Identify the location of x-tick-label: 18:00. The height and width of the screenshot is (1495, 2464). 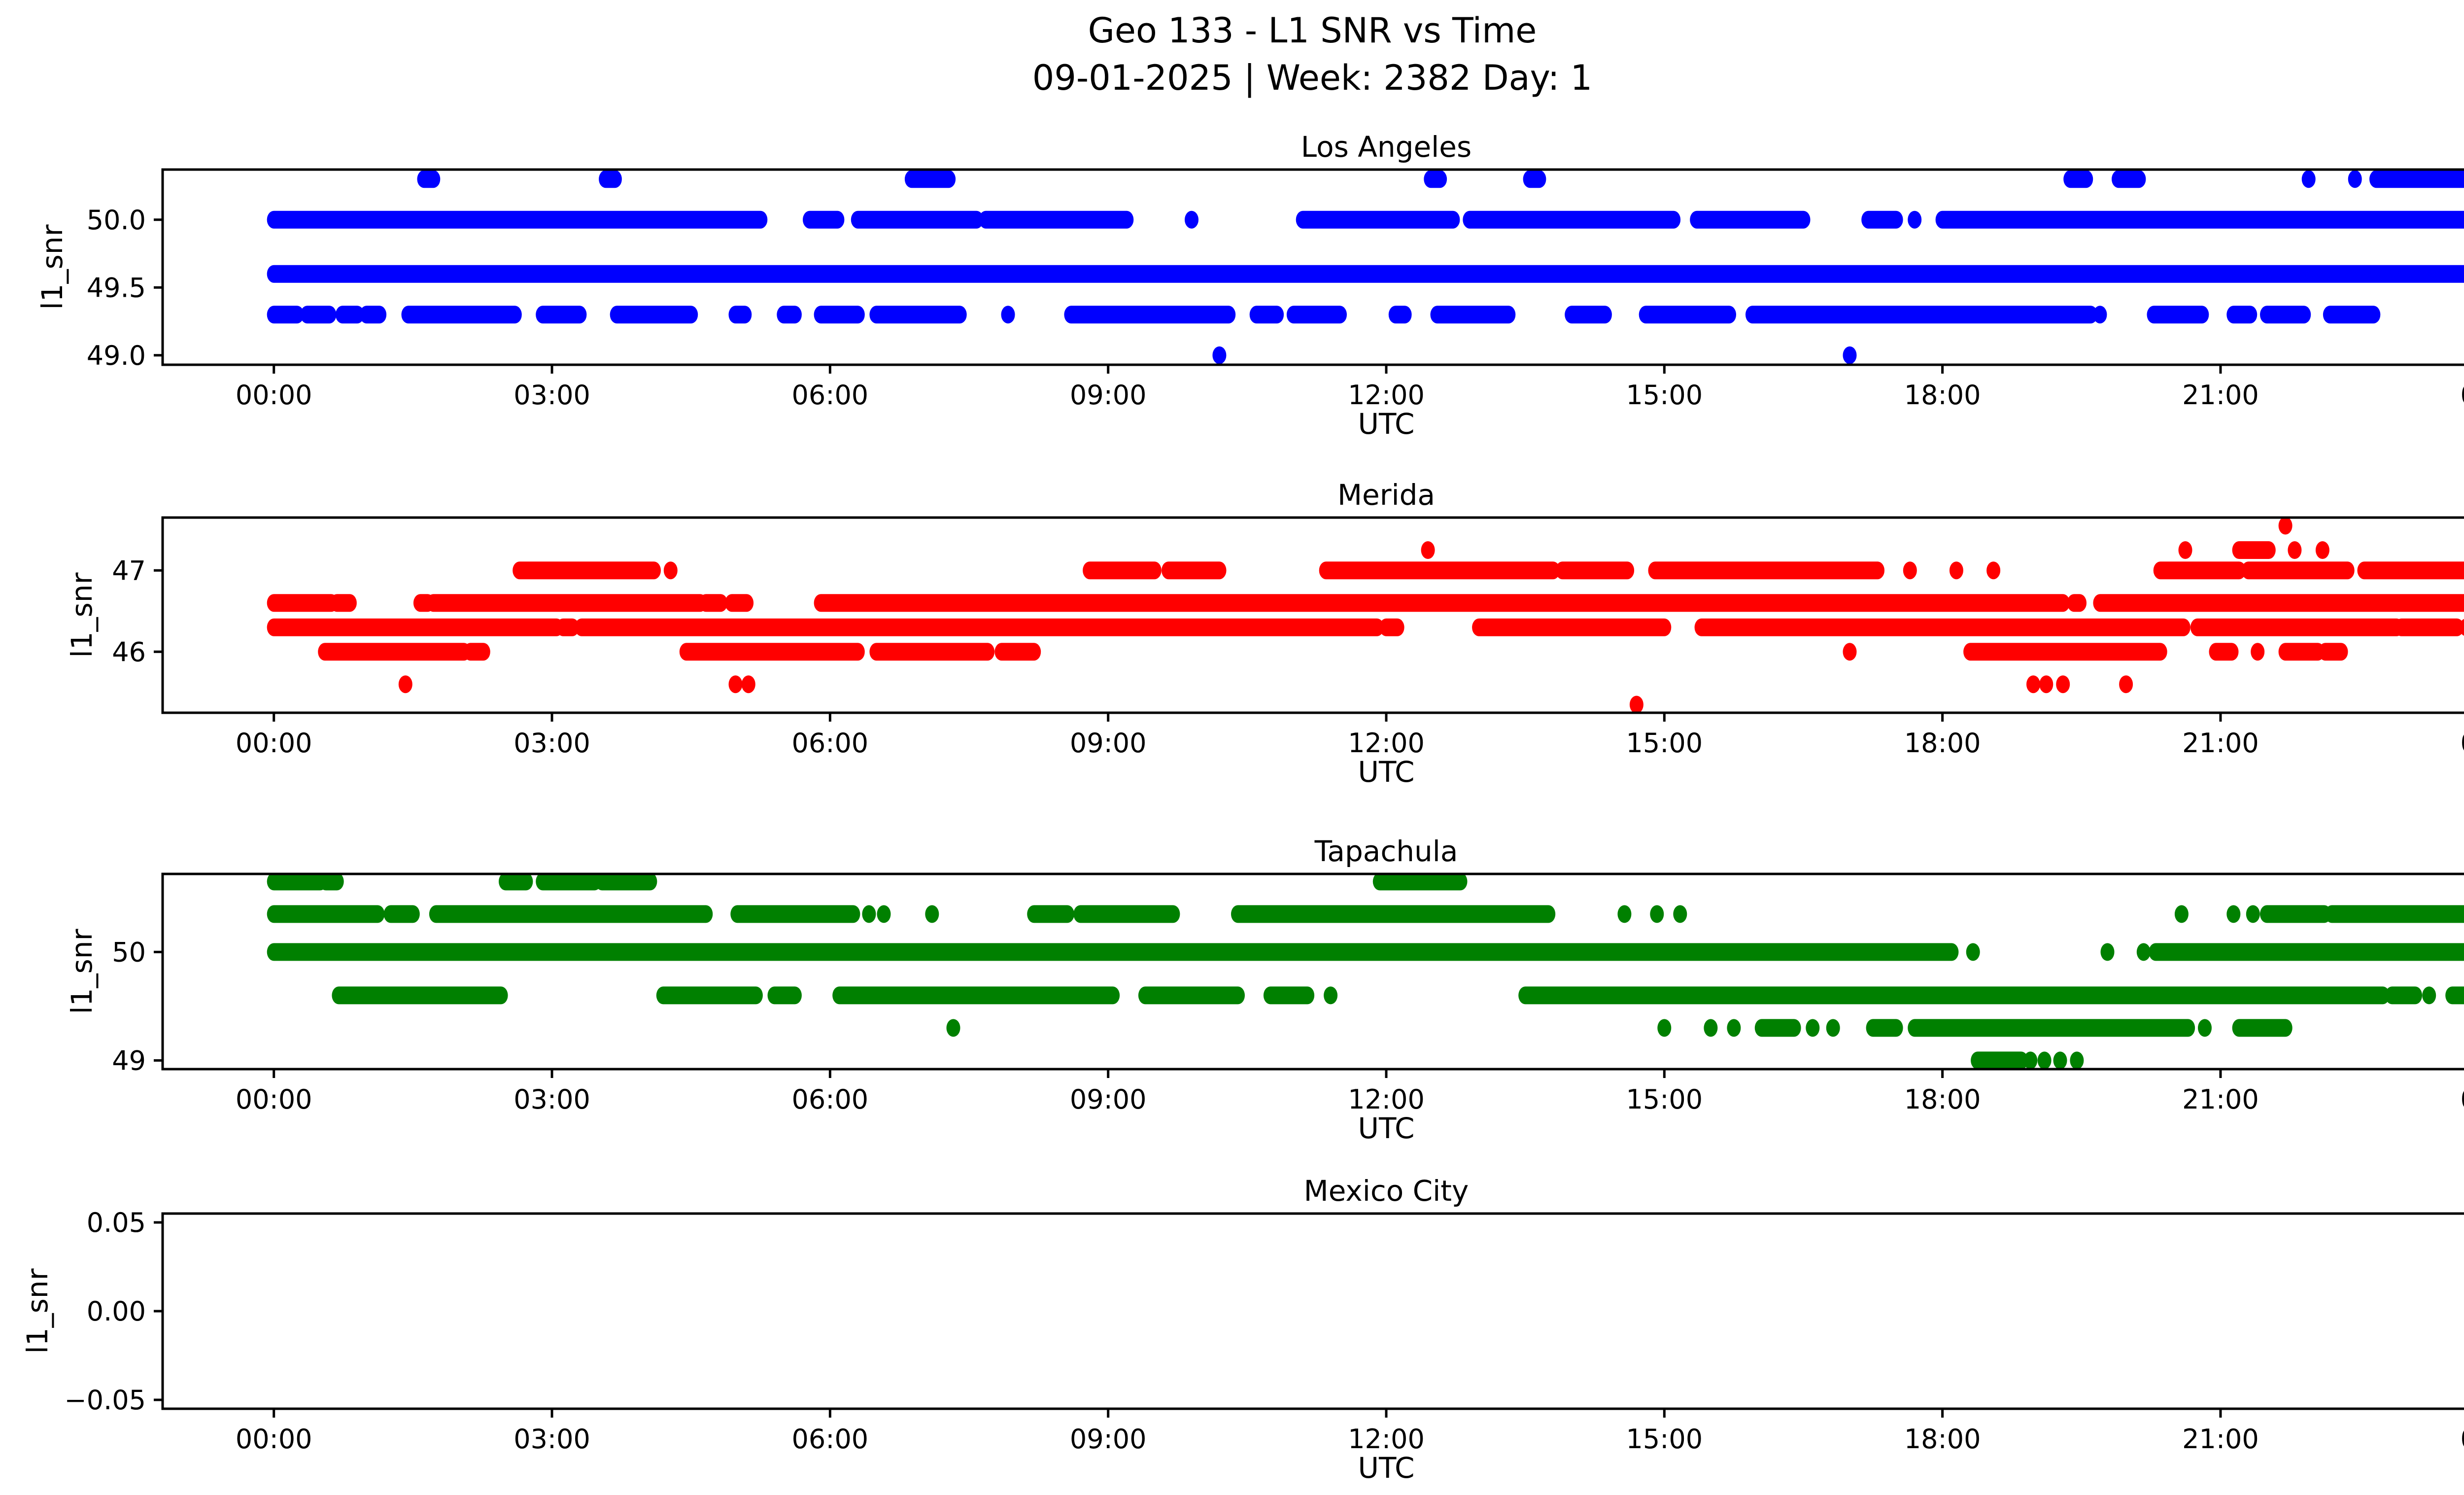
(1942, 1439).